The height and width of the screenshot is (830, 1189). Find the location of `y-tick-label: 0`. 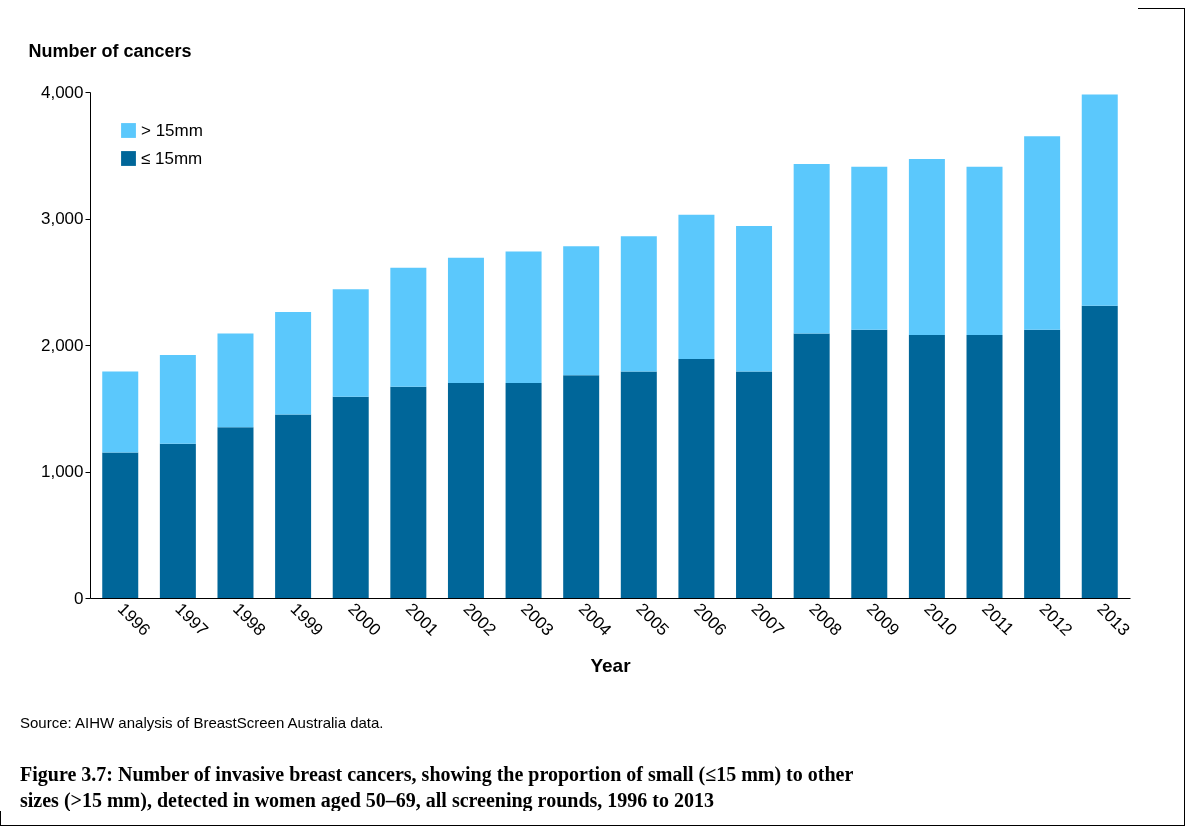

y-tick-label: 0 is located at coordinates (79, 598).